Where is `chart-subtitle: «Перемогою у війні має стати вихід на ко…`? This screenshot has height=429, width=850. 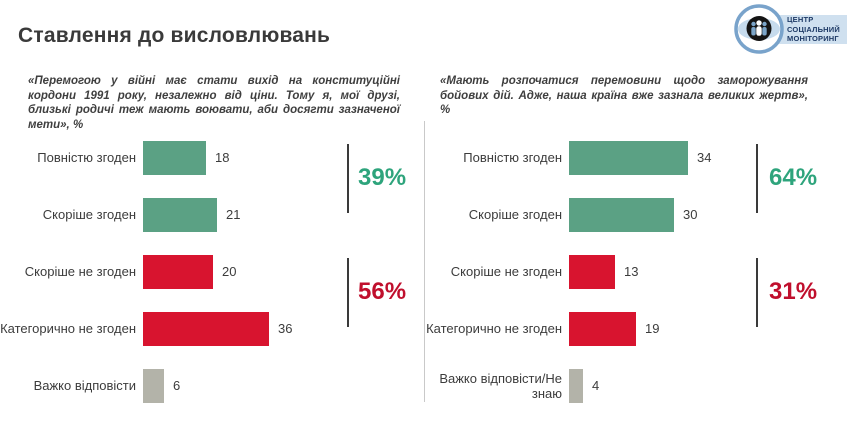 chart-subtitle: «Перемогою у війні має стати вихід на ко… is located at coordinates (214, 103).